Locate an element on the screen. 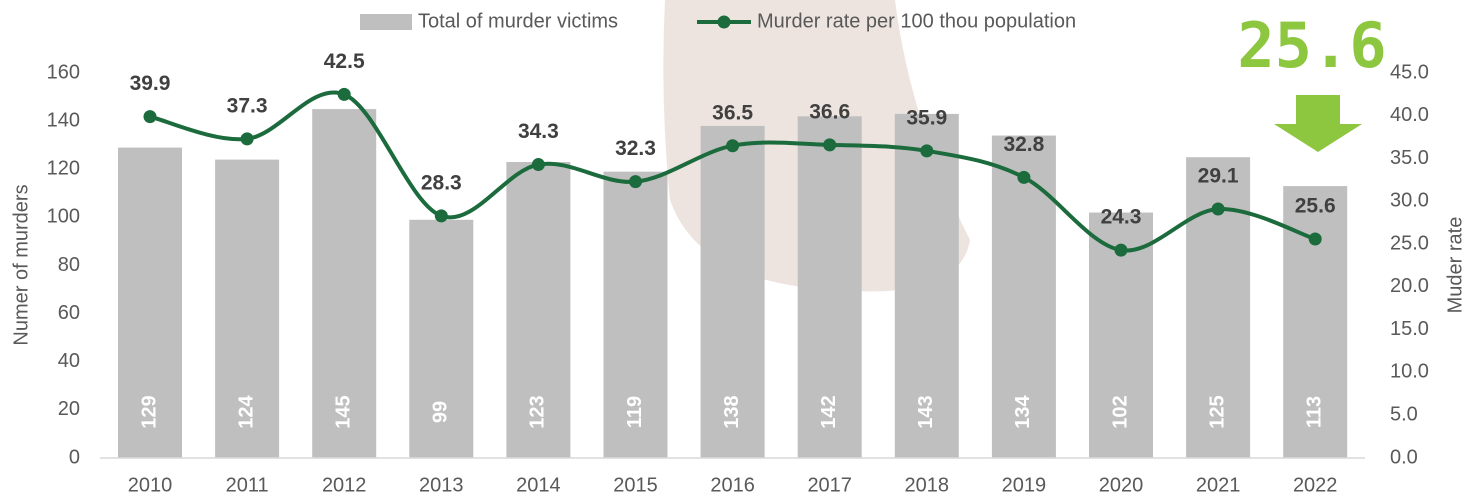 The width and height of the screenshot is (1478, 497). line-value-label: 34.3 is located at coordinates (538, 131).